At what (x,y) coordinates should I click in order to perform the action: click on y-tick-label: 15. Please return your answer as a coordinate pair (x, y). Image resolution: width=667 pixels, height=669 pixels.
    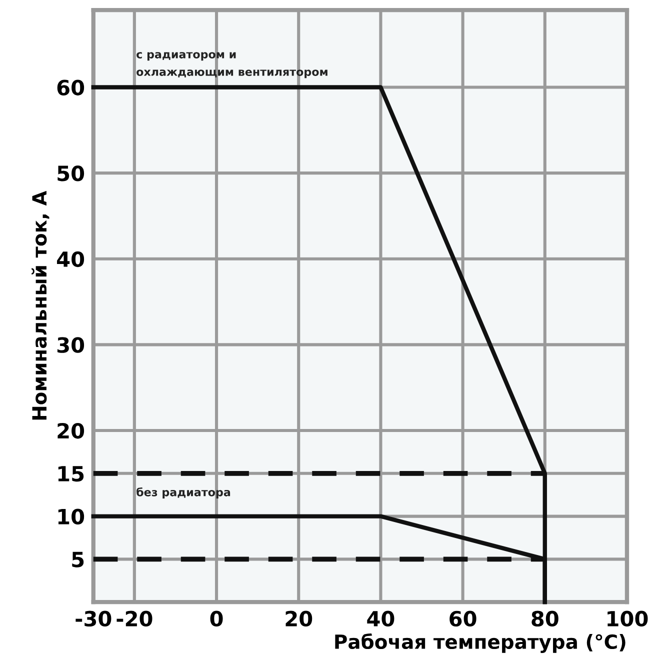
    Looking at the image, I should click on (71, 474).